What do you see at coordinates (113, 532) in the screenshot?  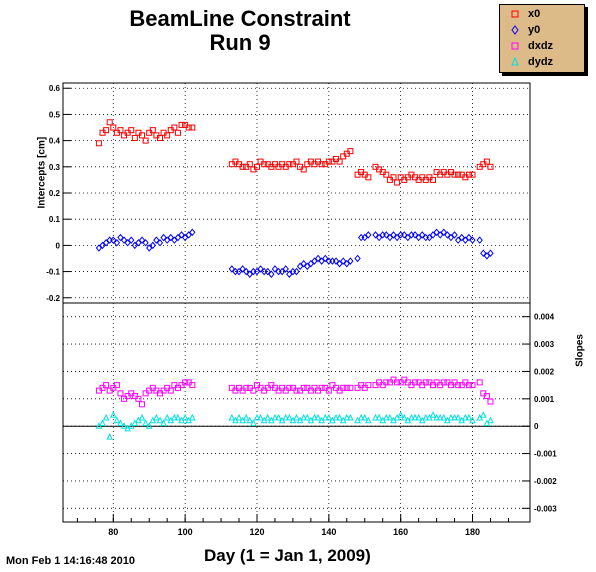 I see `x-tick-label: 80` at bounding box center [113, 532].